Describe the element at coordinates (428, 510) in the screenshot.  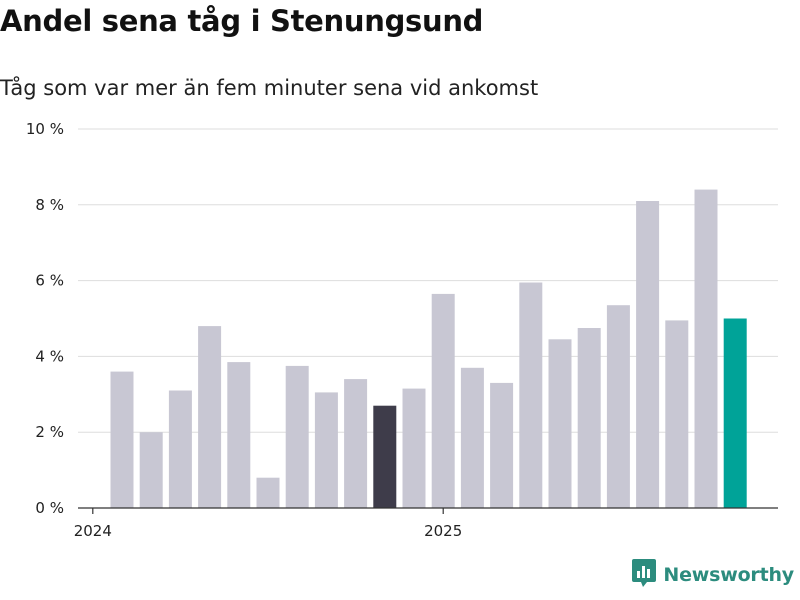
I see `x-axis` at that location.